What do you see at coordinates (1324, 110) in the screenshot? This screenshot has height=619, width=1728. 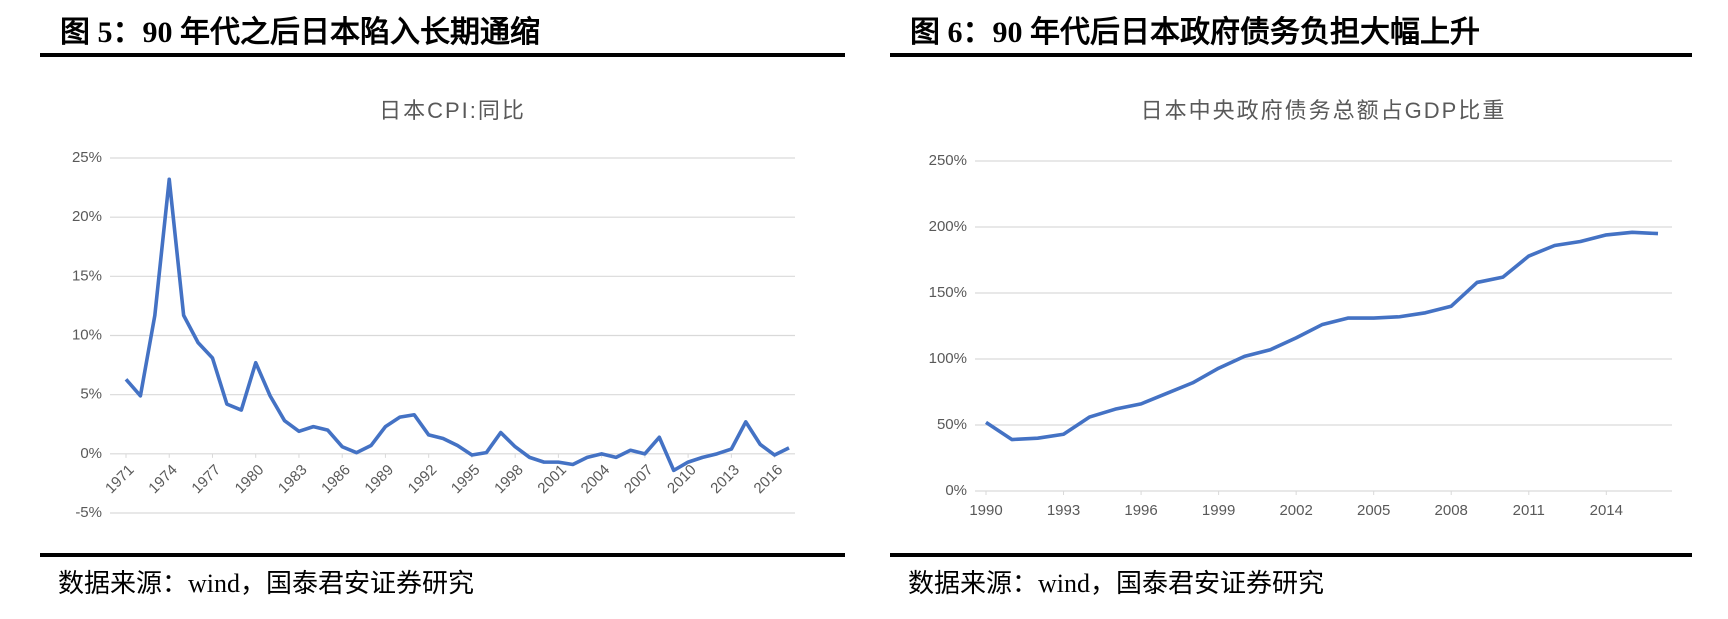 I see `chart-title: 日本中央政府债务总额占GDP比重` at bounding box center [1324, 110].